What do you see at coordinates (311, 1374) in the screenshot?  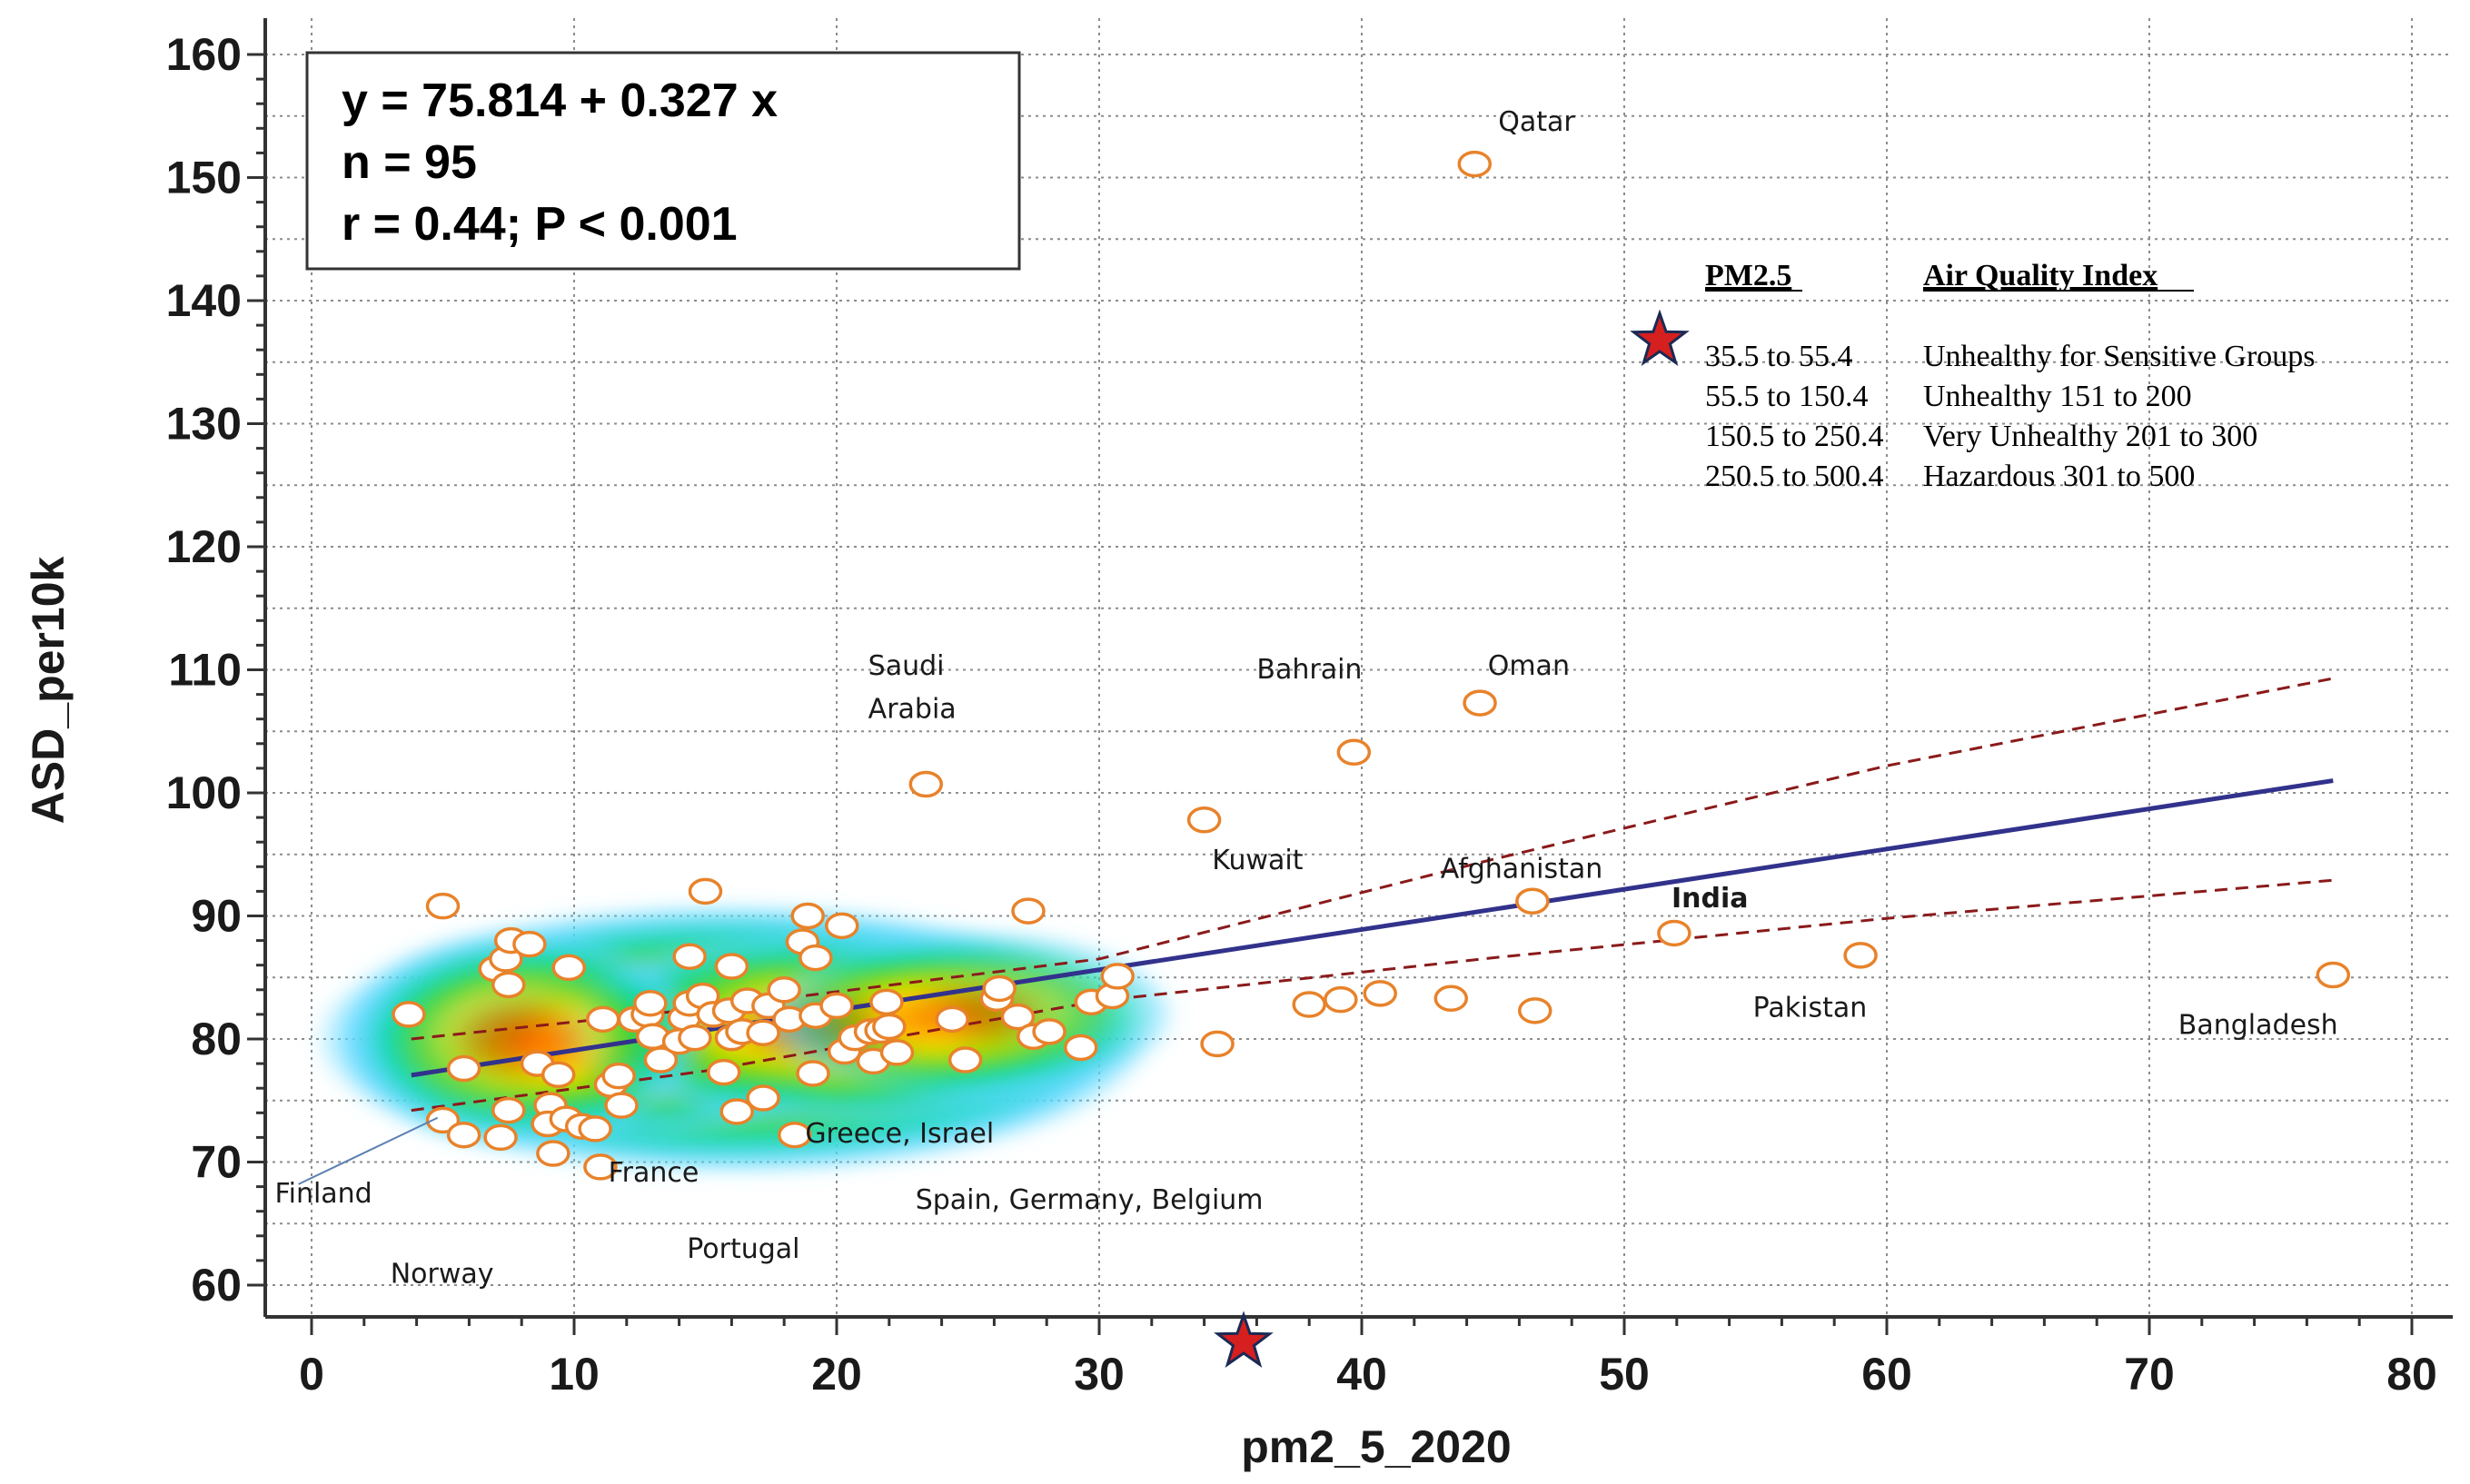 I see `x-tick-label: 0` at bounding box center [311, 1374].